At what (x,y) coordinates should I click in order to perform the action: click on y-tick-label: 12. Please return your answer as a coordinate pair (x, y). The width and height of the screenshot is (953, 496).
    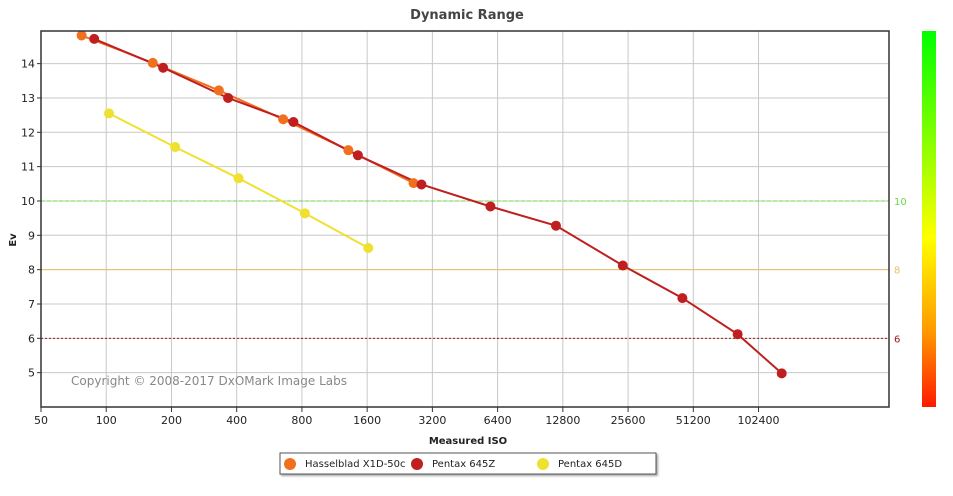
    Looking at the image, I should click on (28, 132).